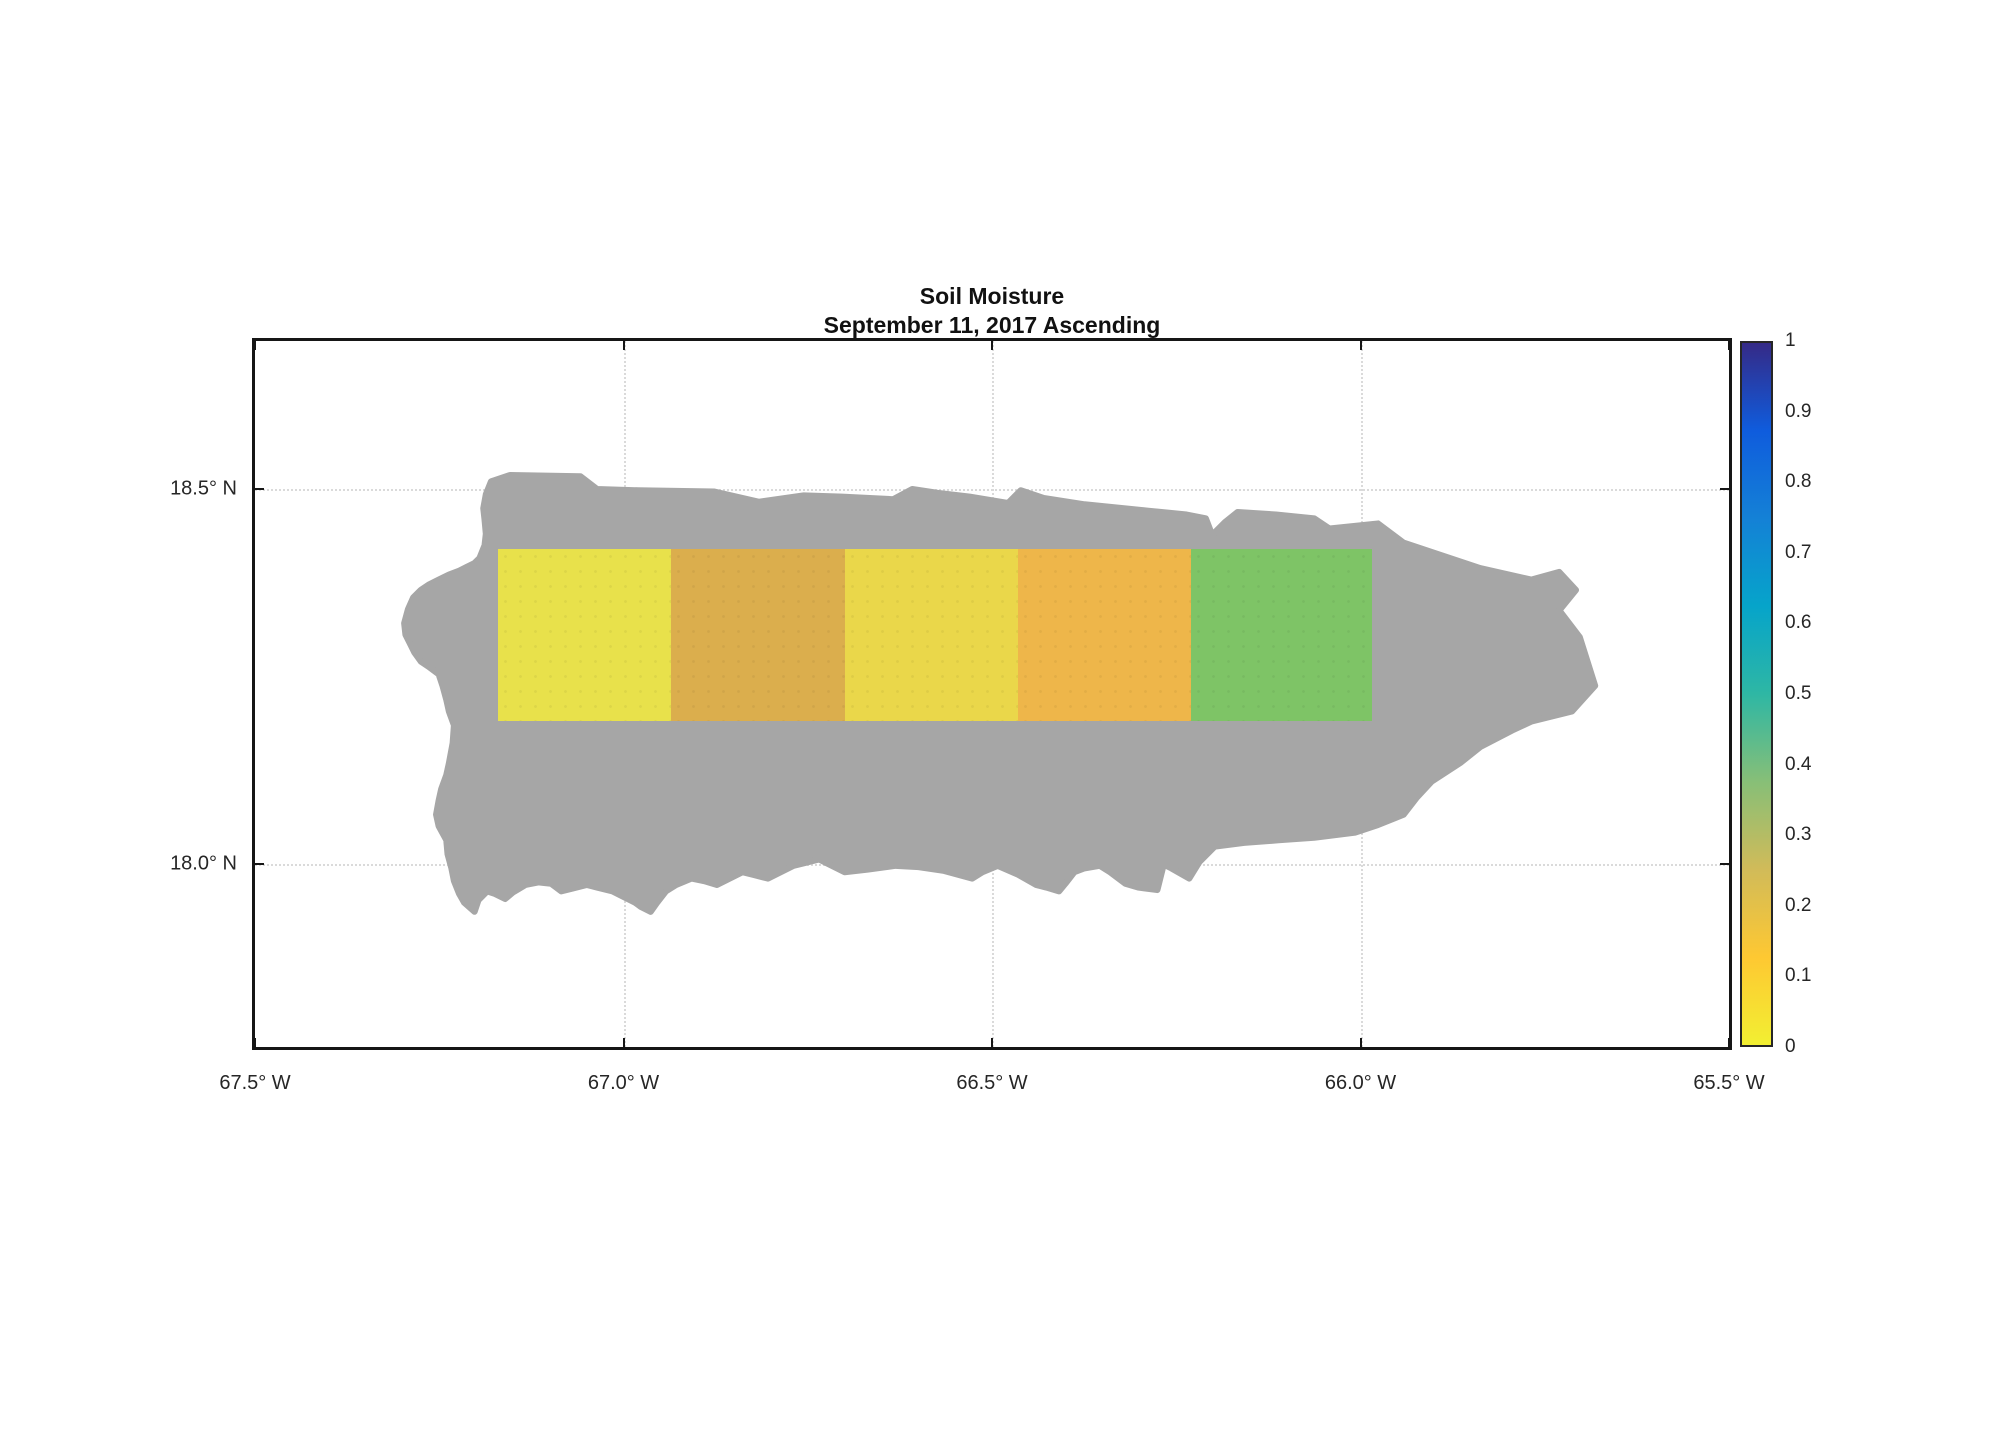 Image resolution: width=1991 pixels, height=1433 pixels. What do you see at coordinates (992, 490) in the screenshot?
I see `y-gridline` at bounding box center [992, 490].